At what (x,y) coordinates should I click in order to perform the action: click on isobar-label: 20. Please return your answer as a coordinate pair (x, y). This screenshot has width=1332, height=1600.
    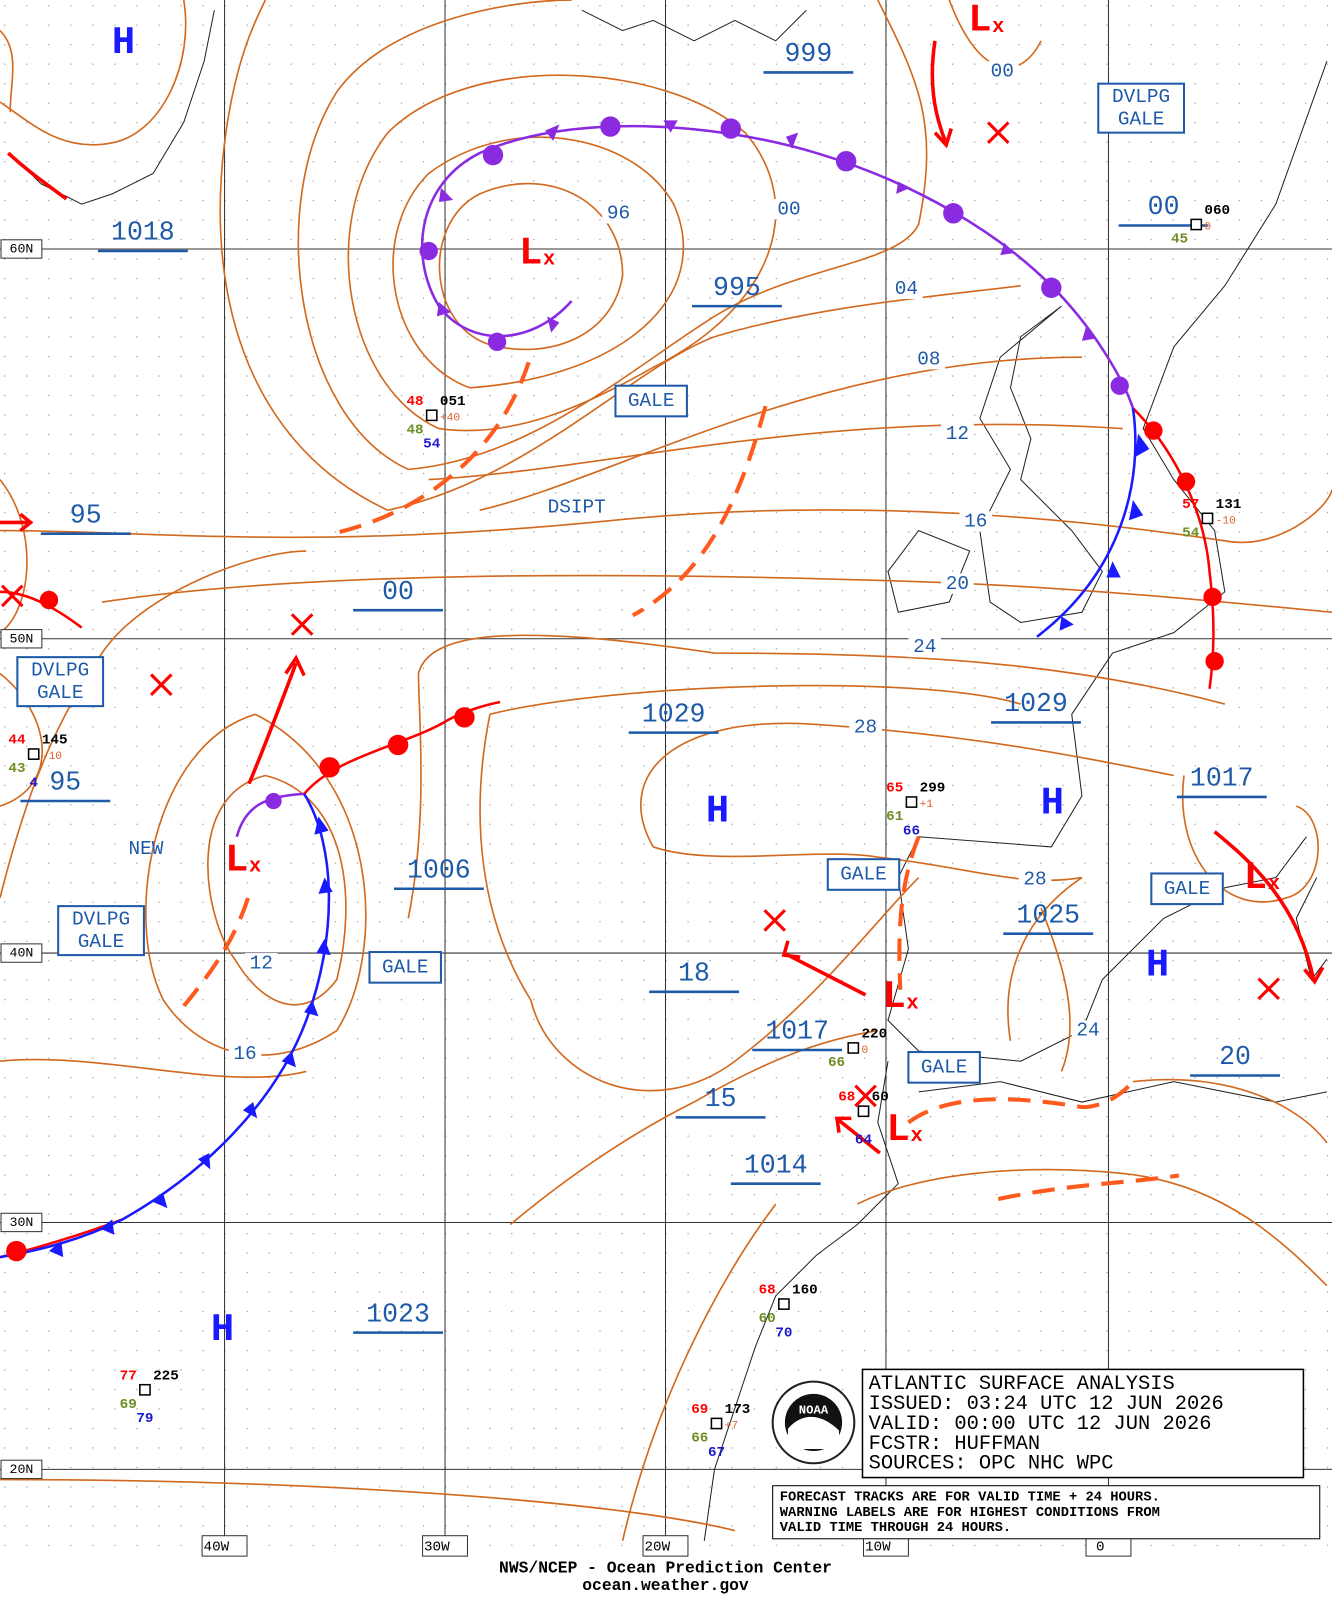
    Looking at the image, I should click on (957, 584).